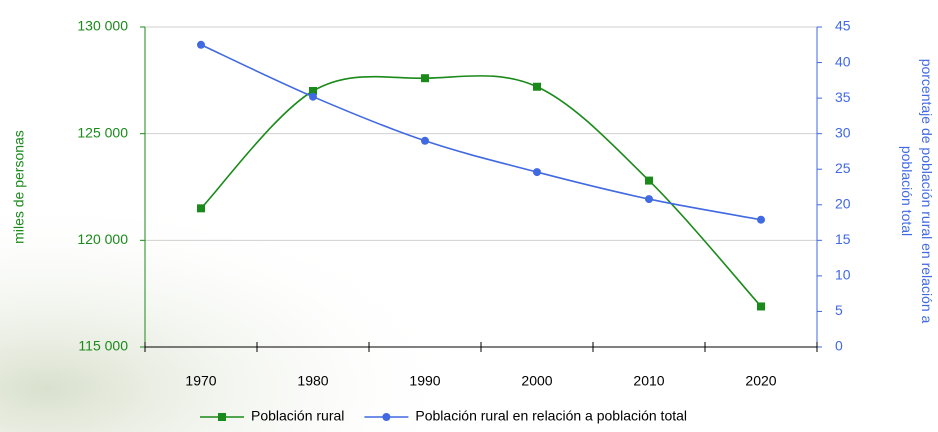 Image resolution: width=938 pixels, height=432 pixels. What do you see at coordinates (103, 346) in the screenshot?
I see `y-tick-label: 115 000` at bounding box center [103, 346].